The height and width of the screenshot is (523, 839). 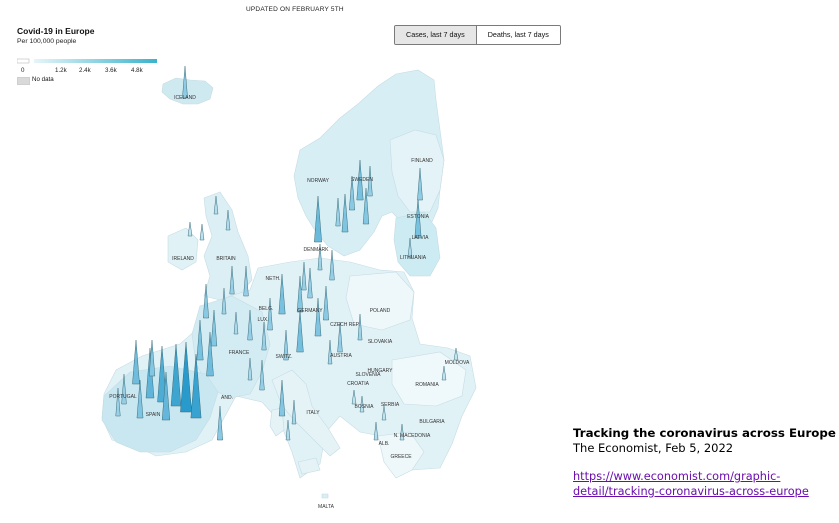 I want to click on greece-shape, so click(x=401, y=455).